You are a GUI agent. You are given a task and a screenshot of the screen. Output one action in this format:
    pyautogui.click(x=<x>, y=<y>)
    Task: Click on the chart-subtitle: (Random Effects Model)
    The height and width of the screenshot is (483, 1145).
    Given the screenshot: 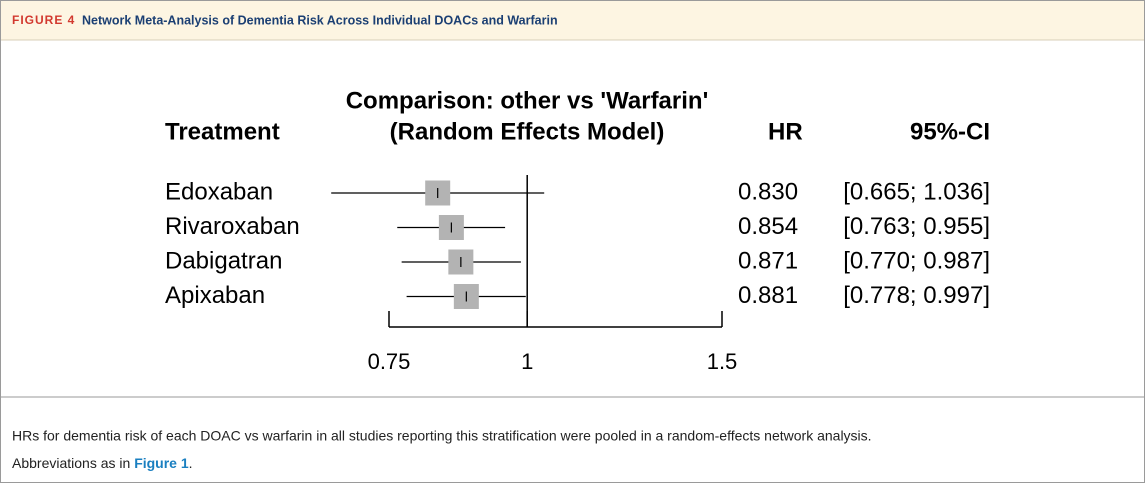 What is the action you would take?
    pyautogui.click(x=527, y=131)
    